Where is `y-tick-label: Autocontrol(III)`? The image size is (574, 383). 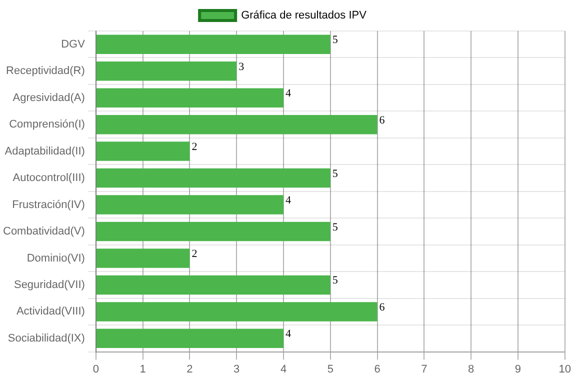 y-tick-label: Autocontrol(III) is located at coordinates (48, 178).